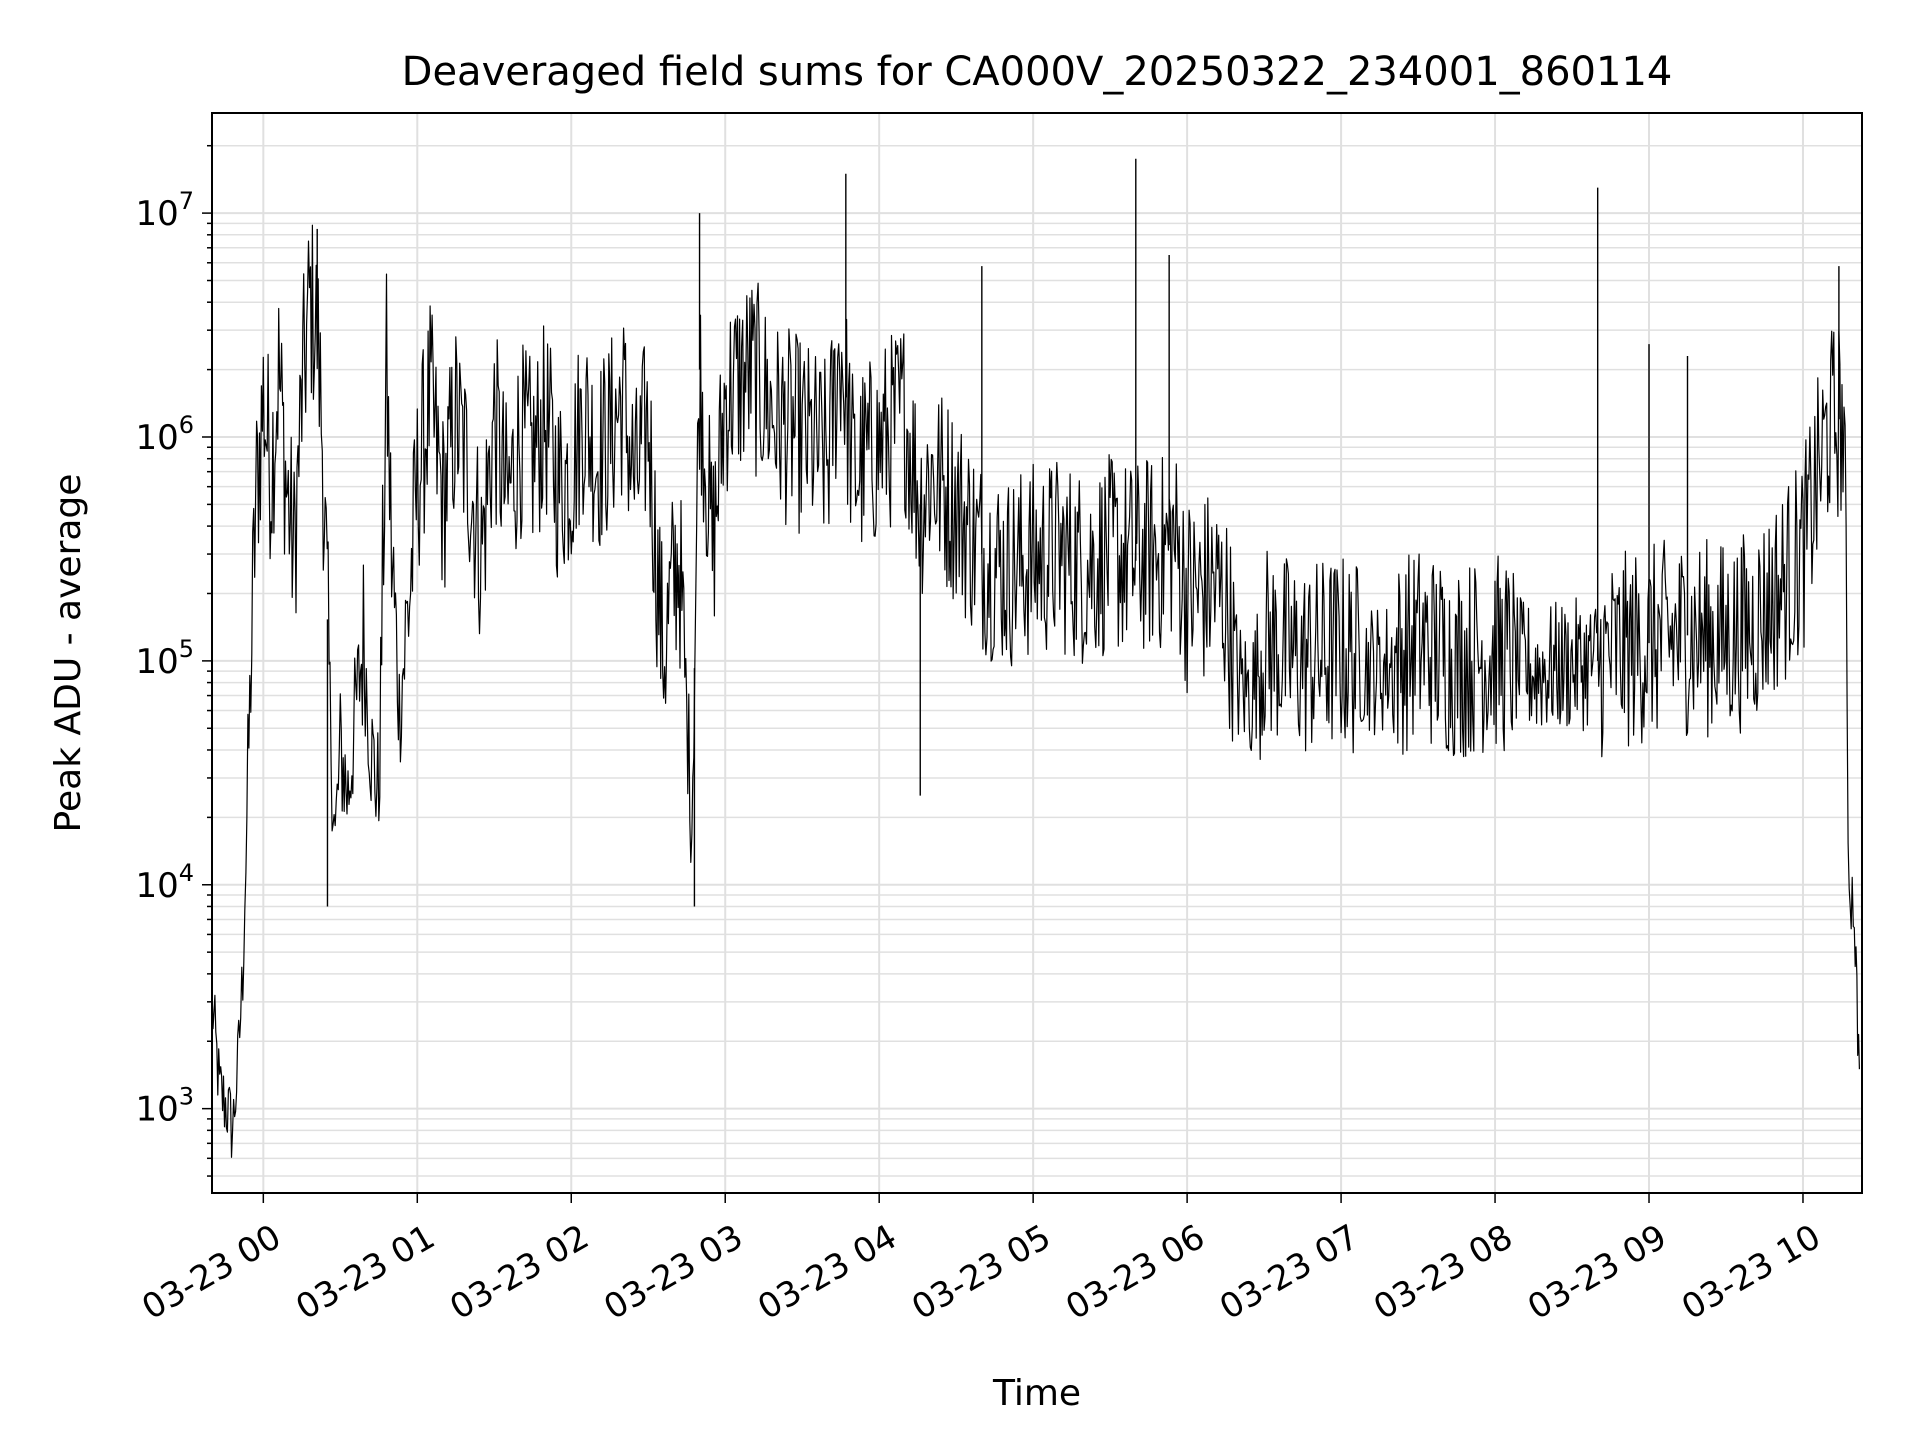 Image resolution: width=1920 pixels, height=1440 pixels. I want to click on y-tick-label: 10⁵, so click(164, 658).